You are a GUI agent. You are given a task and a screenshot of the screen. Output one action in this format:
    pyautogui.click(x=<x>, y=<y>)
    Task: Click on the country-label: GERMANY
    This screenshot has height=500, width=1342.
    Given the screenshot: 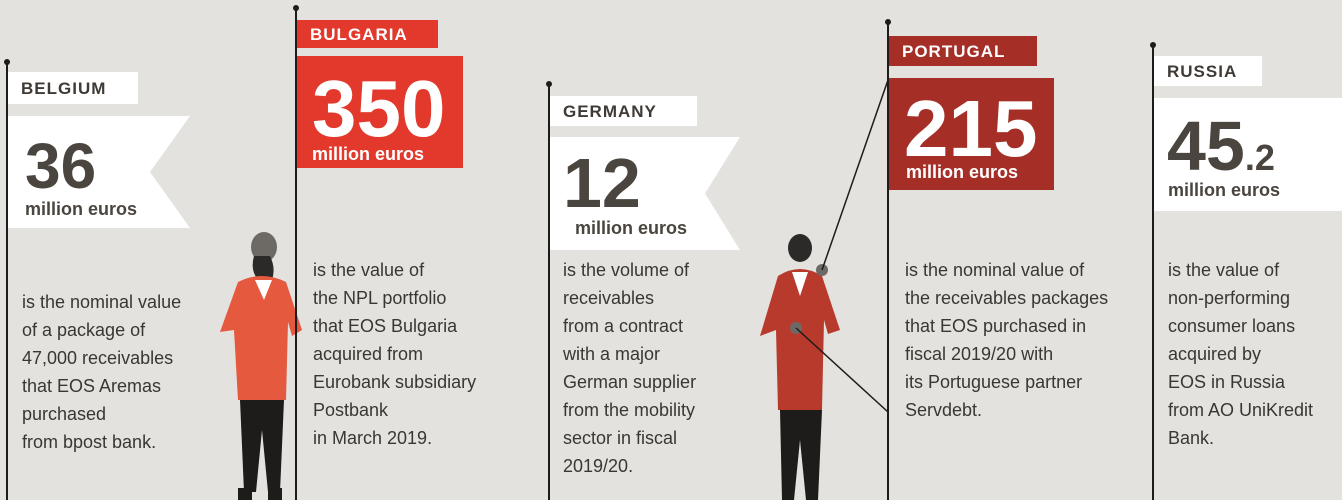 What is the action you would take?
    pyautogui.click(x=610, y=111)
    